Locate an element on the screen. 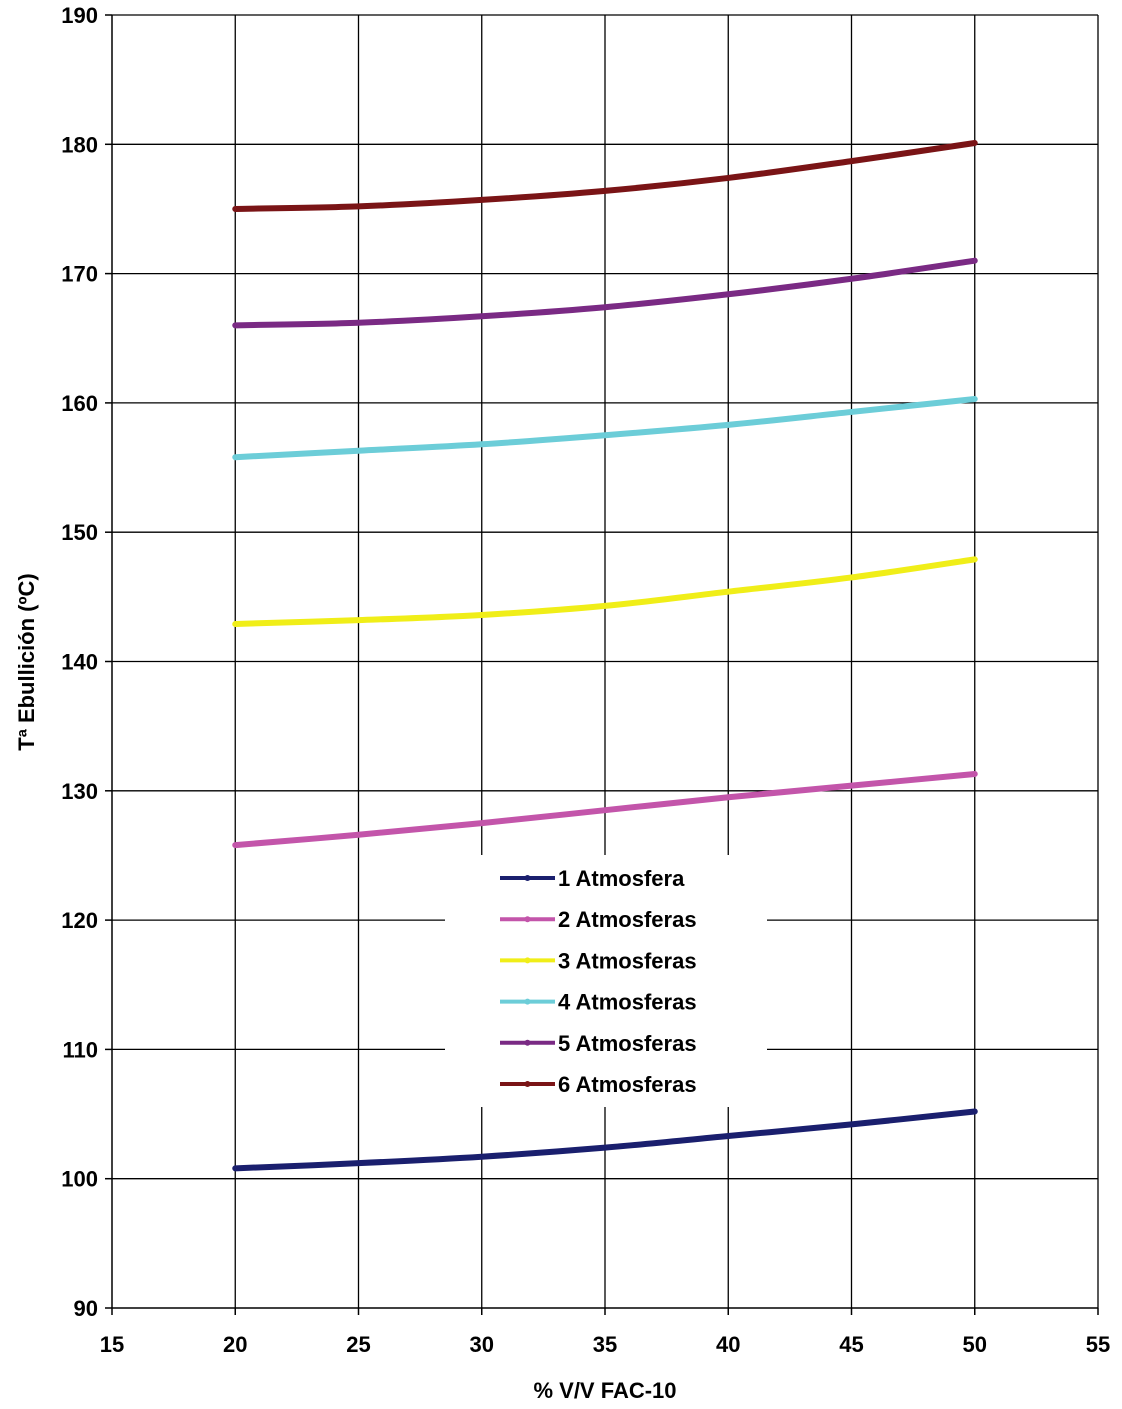 Image resolution: width=1122 pixels, height=1409 pixels. x-tick-label: 45 is located at coordinates (851, 1344).